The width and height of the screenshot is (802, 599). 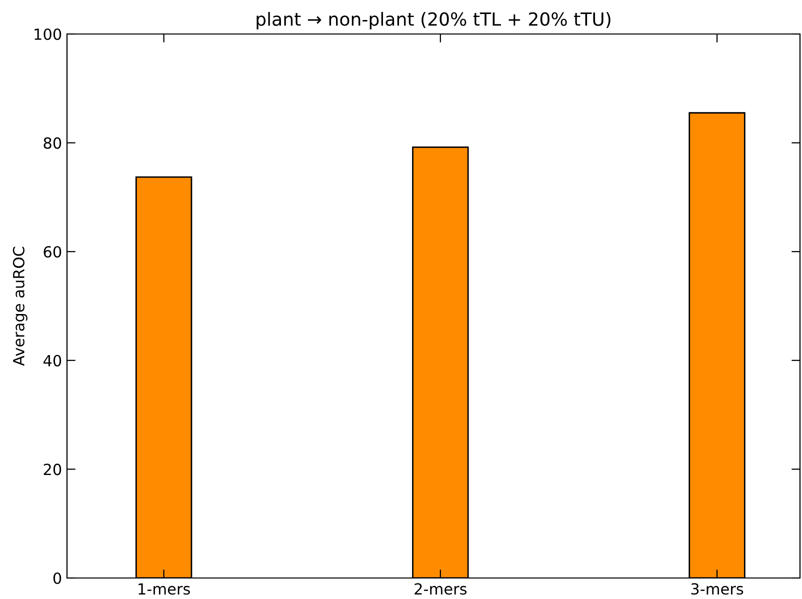 What do you see at coordinates (53, 470) in the screenshot?
I see `y-tick-label: 20` at bounding box center [53, 470].